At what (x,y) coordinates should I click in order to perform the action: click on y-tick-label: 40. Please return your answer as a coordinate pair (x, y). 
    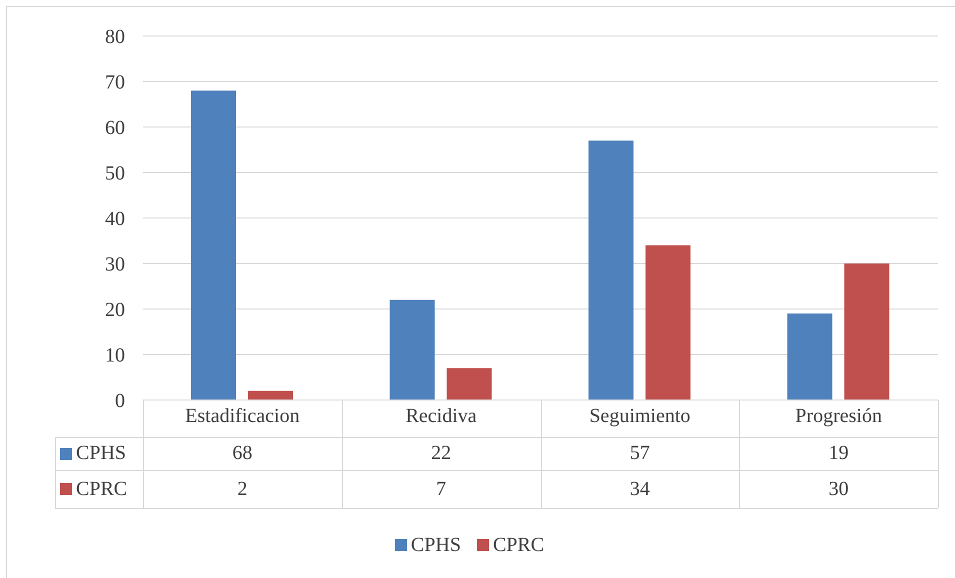
    Looking at the image, I should click on (115, 219).